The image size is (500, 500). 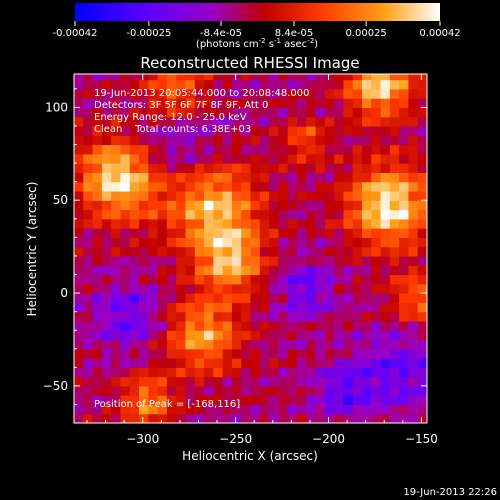 I want to click on colorbar-tick-label: -8.4e-05, so click(x=221, y=33).